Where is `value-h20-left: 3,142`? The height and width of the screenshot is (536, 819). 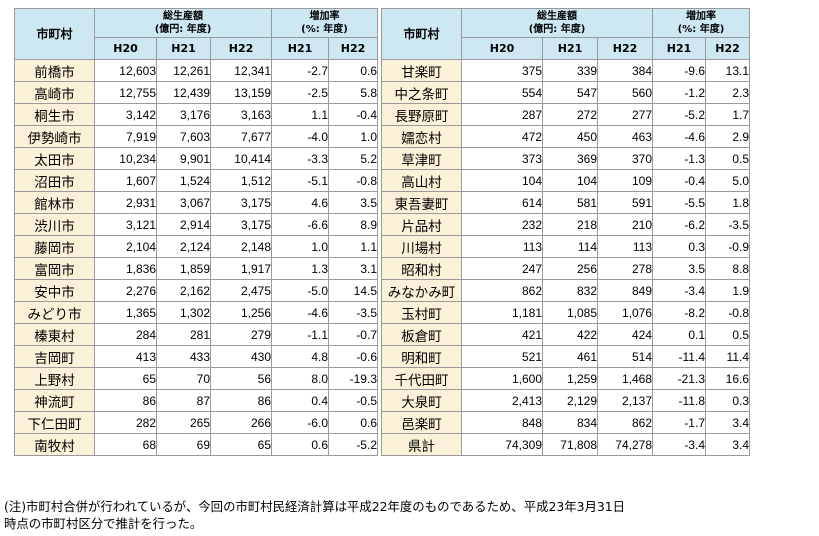 value-h20-left: 3,142 is located at coordinates (125, 114).